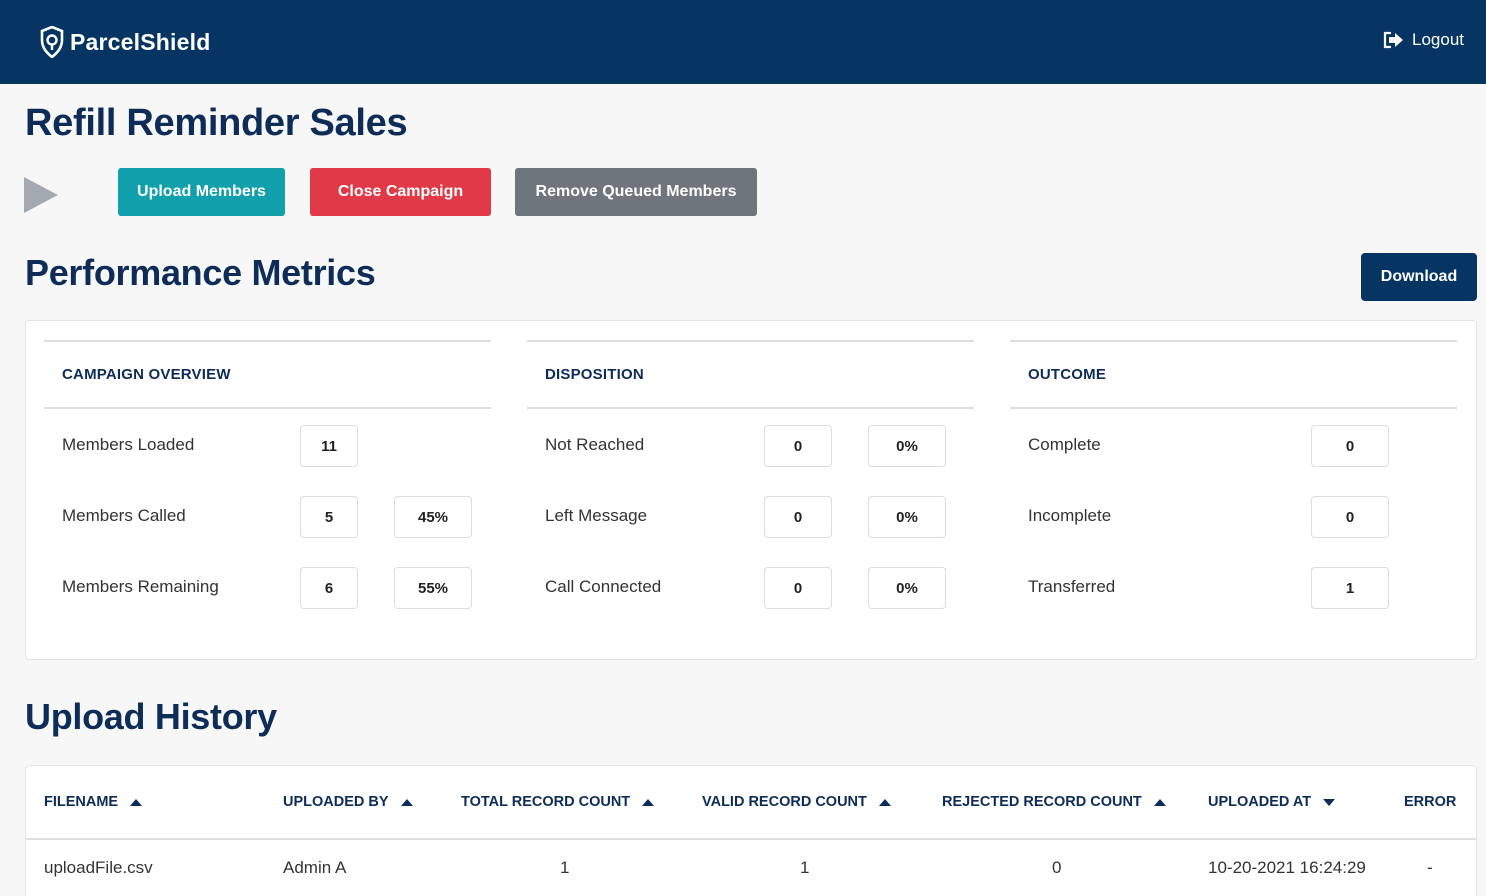 The width and height of the screenshot is (1486, 896). What do you see at coordinates (603, 586) in the screenshot?
I see `metric-label: Call Connected` at bounding box center [603, 586].